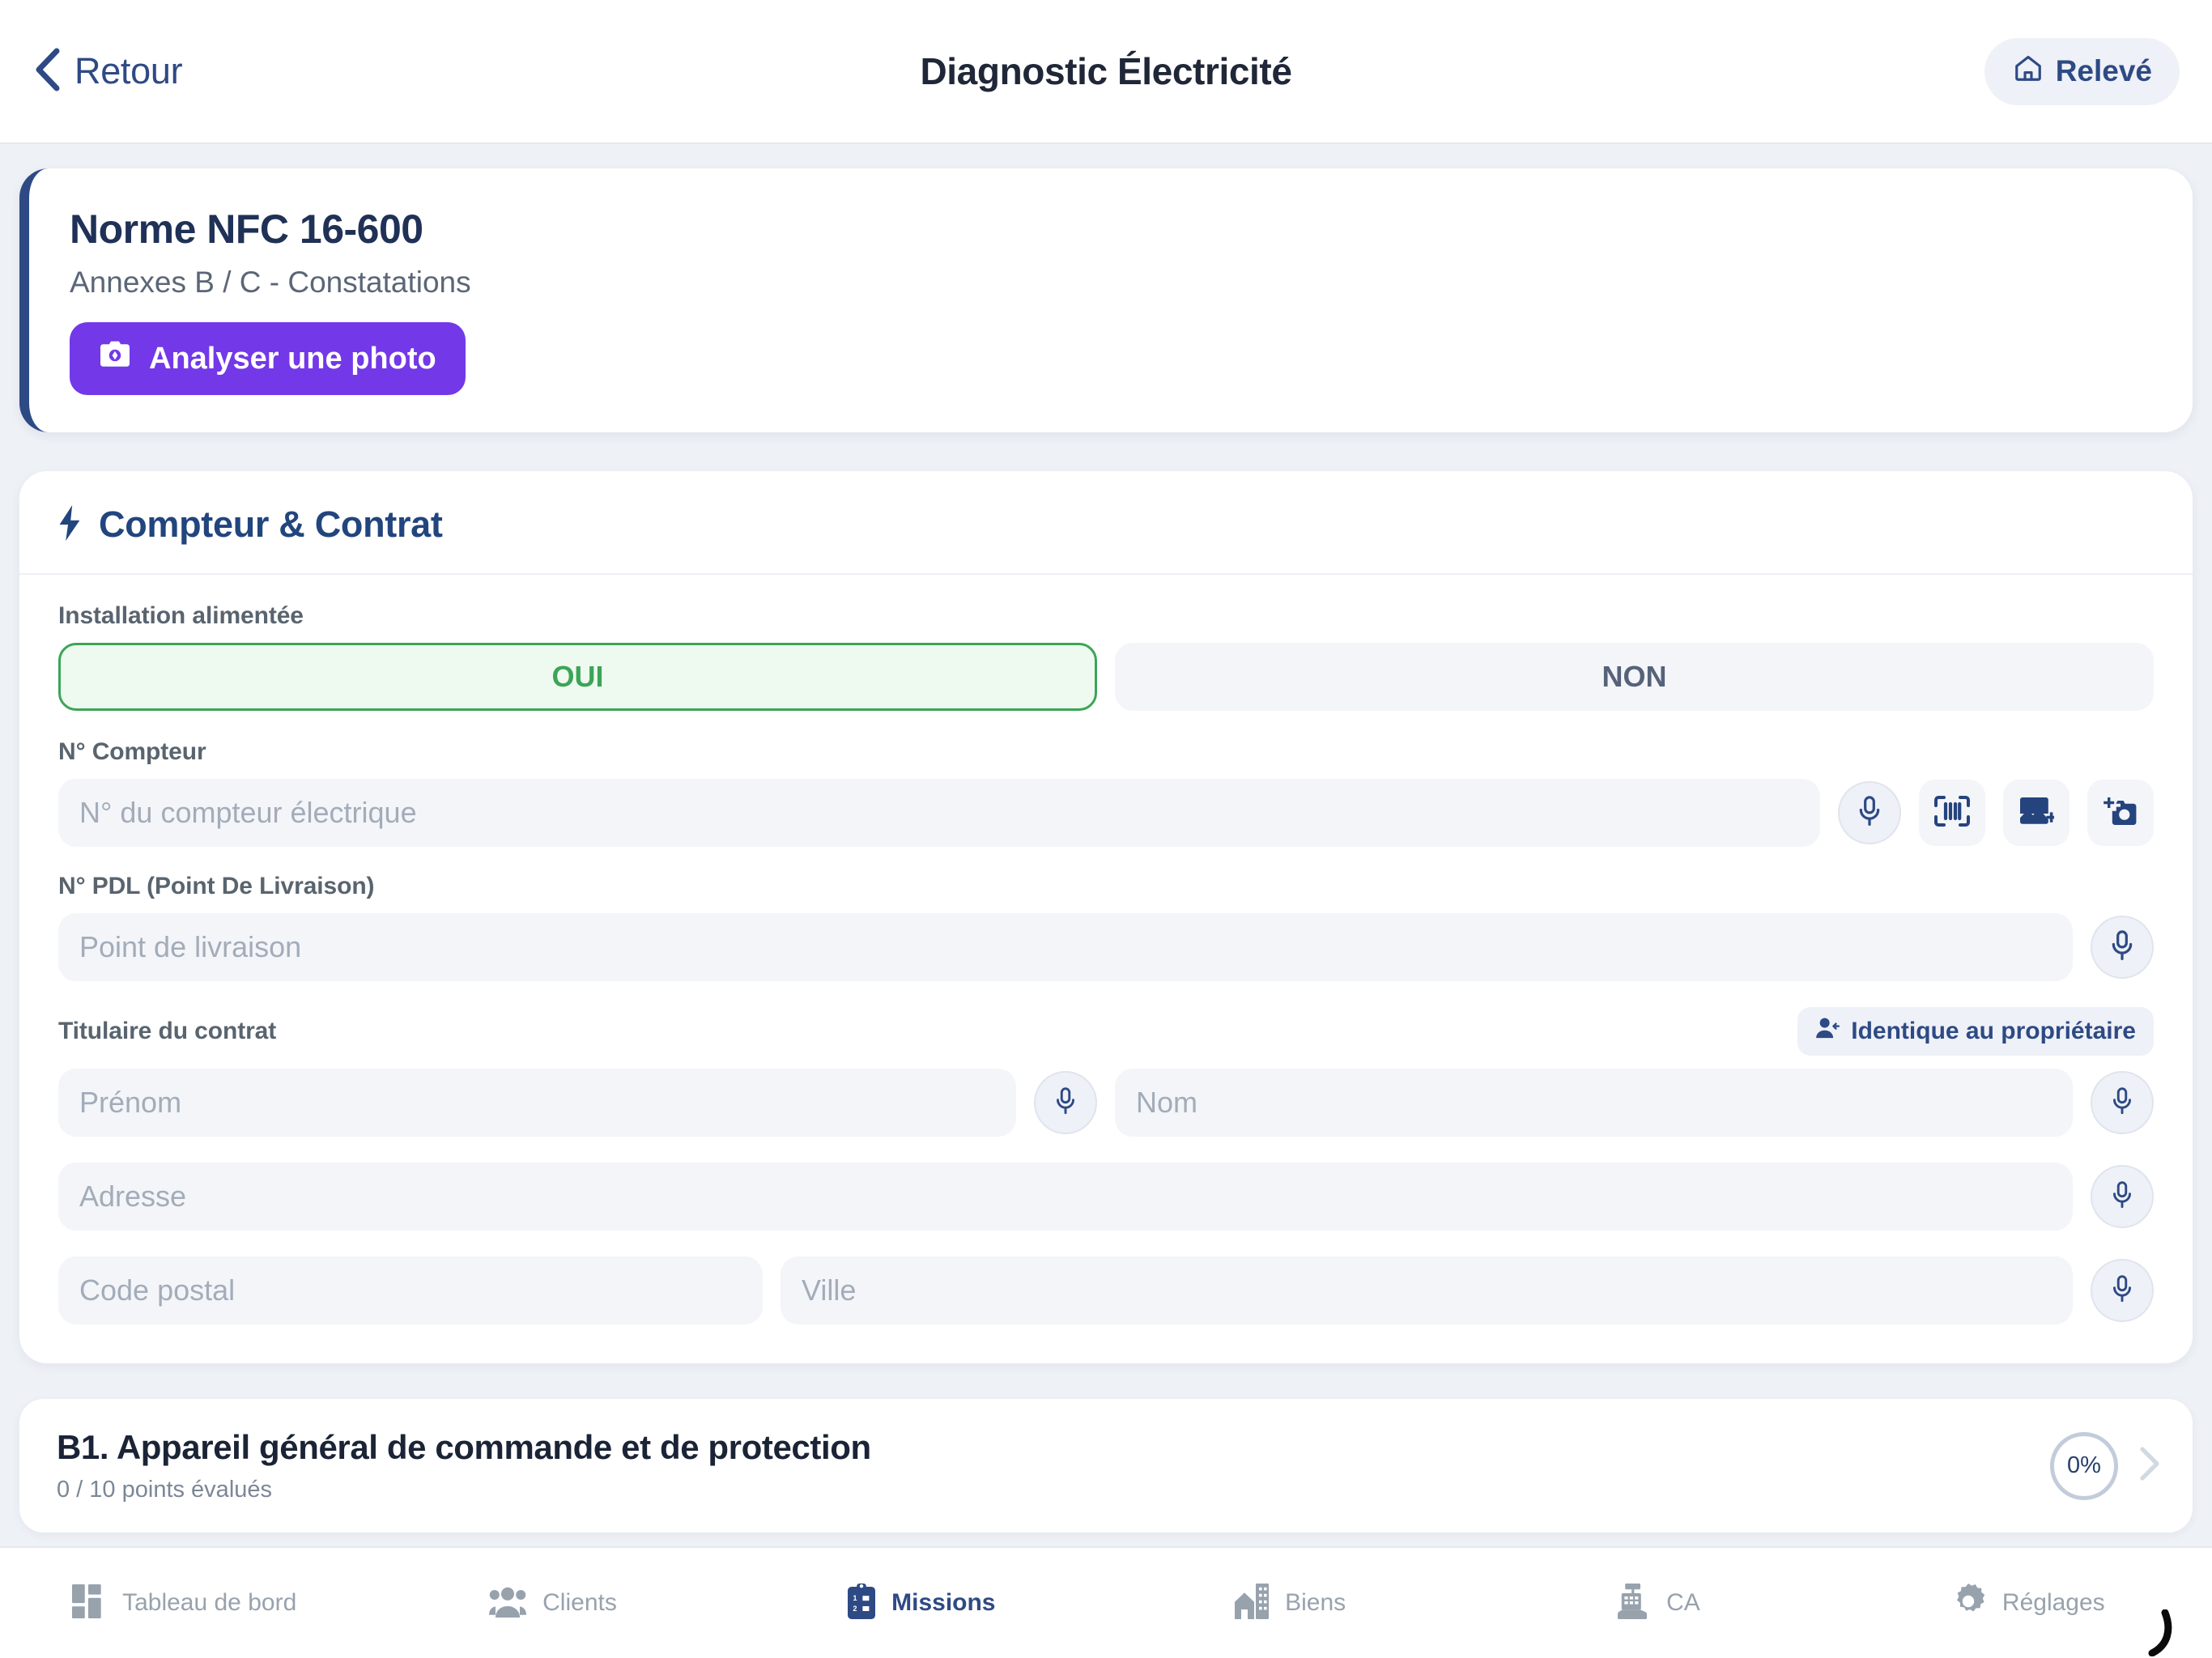  I want to click on svg-text: 1, so click(855, 1598).